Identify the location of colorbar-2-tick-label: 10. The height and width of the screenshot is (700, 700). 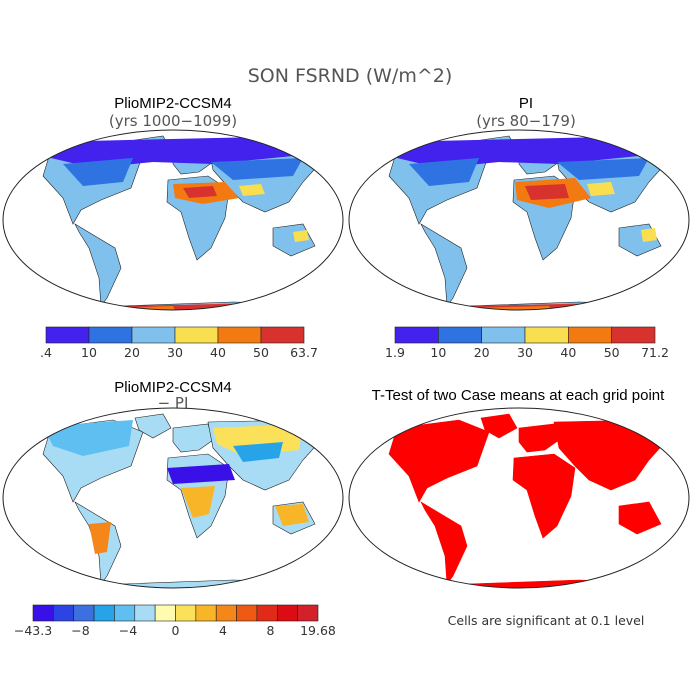
(438, 352).